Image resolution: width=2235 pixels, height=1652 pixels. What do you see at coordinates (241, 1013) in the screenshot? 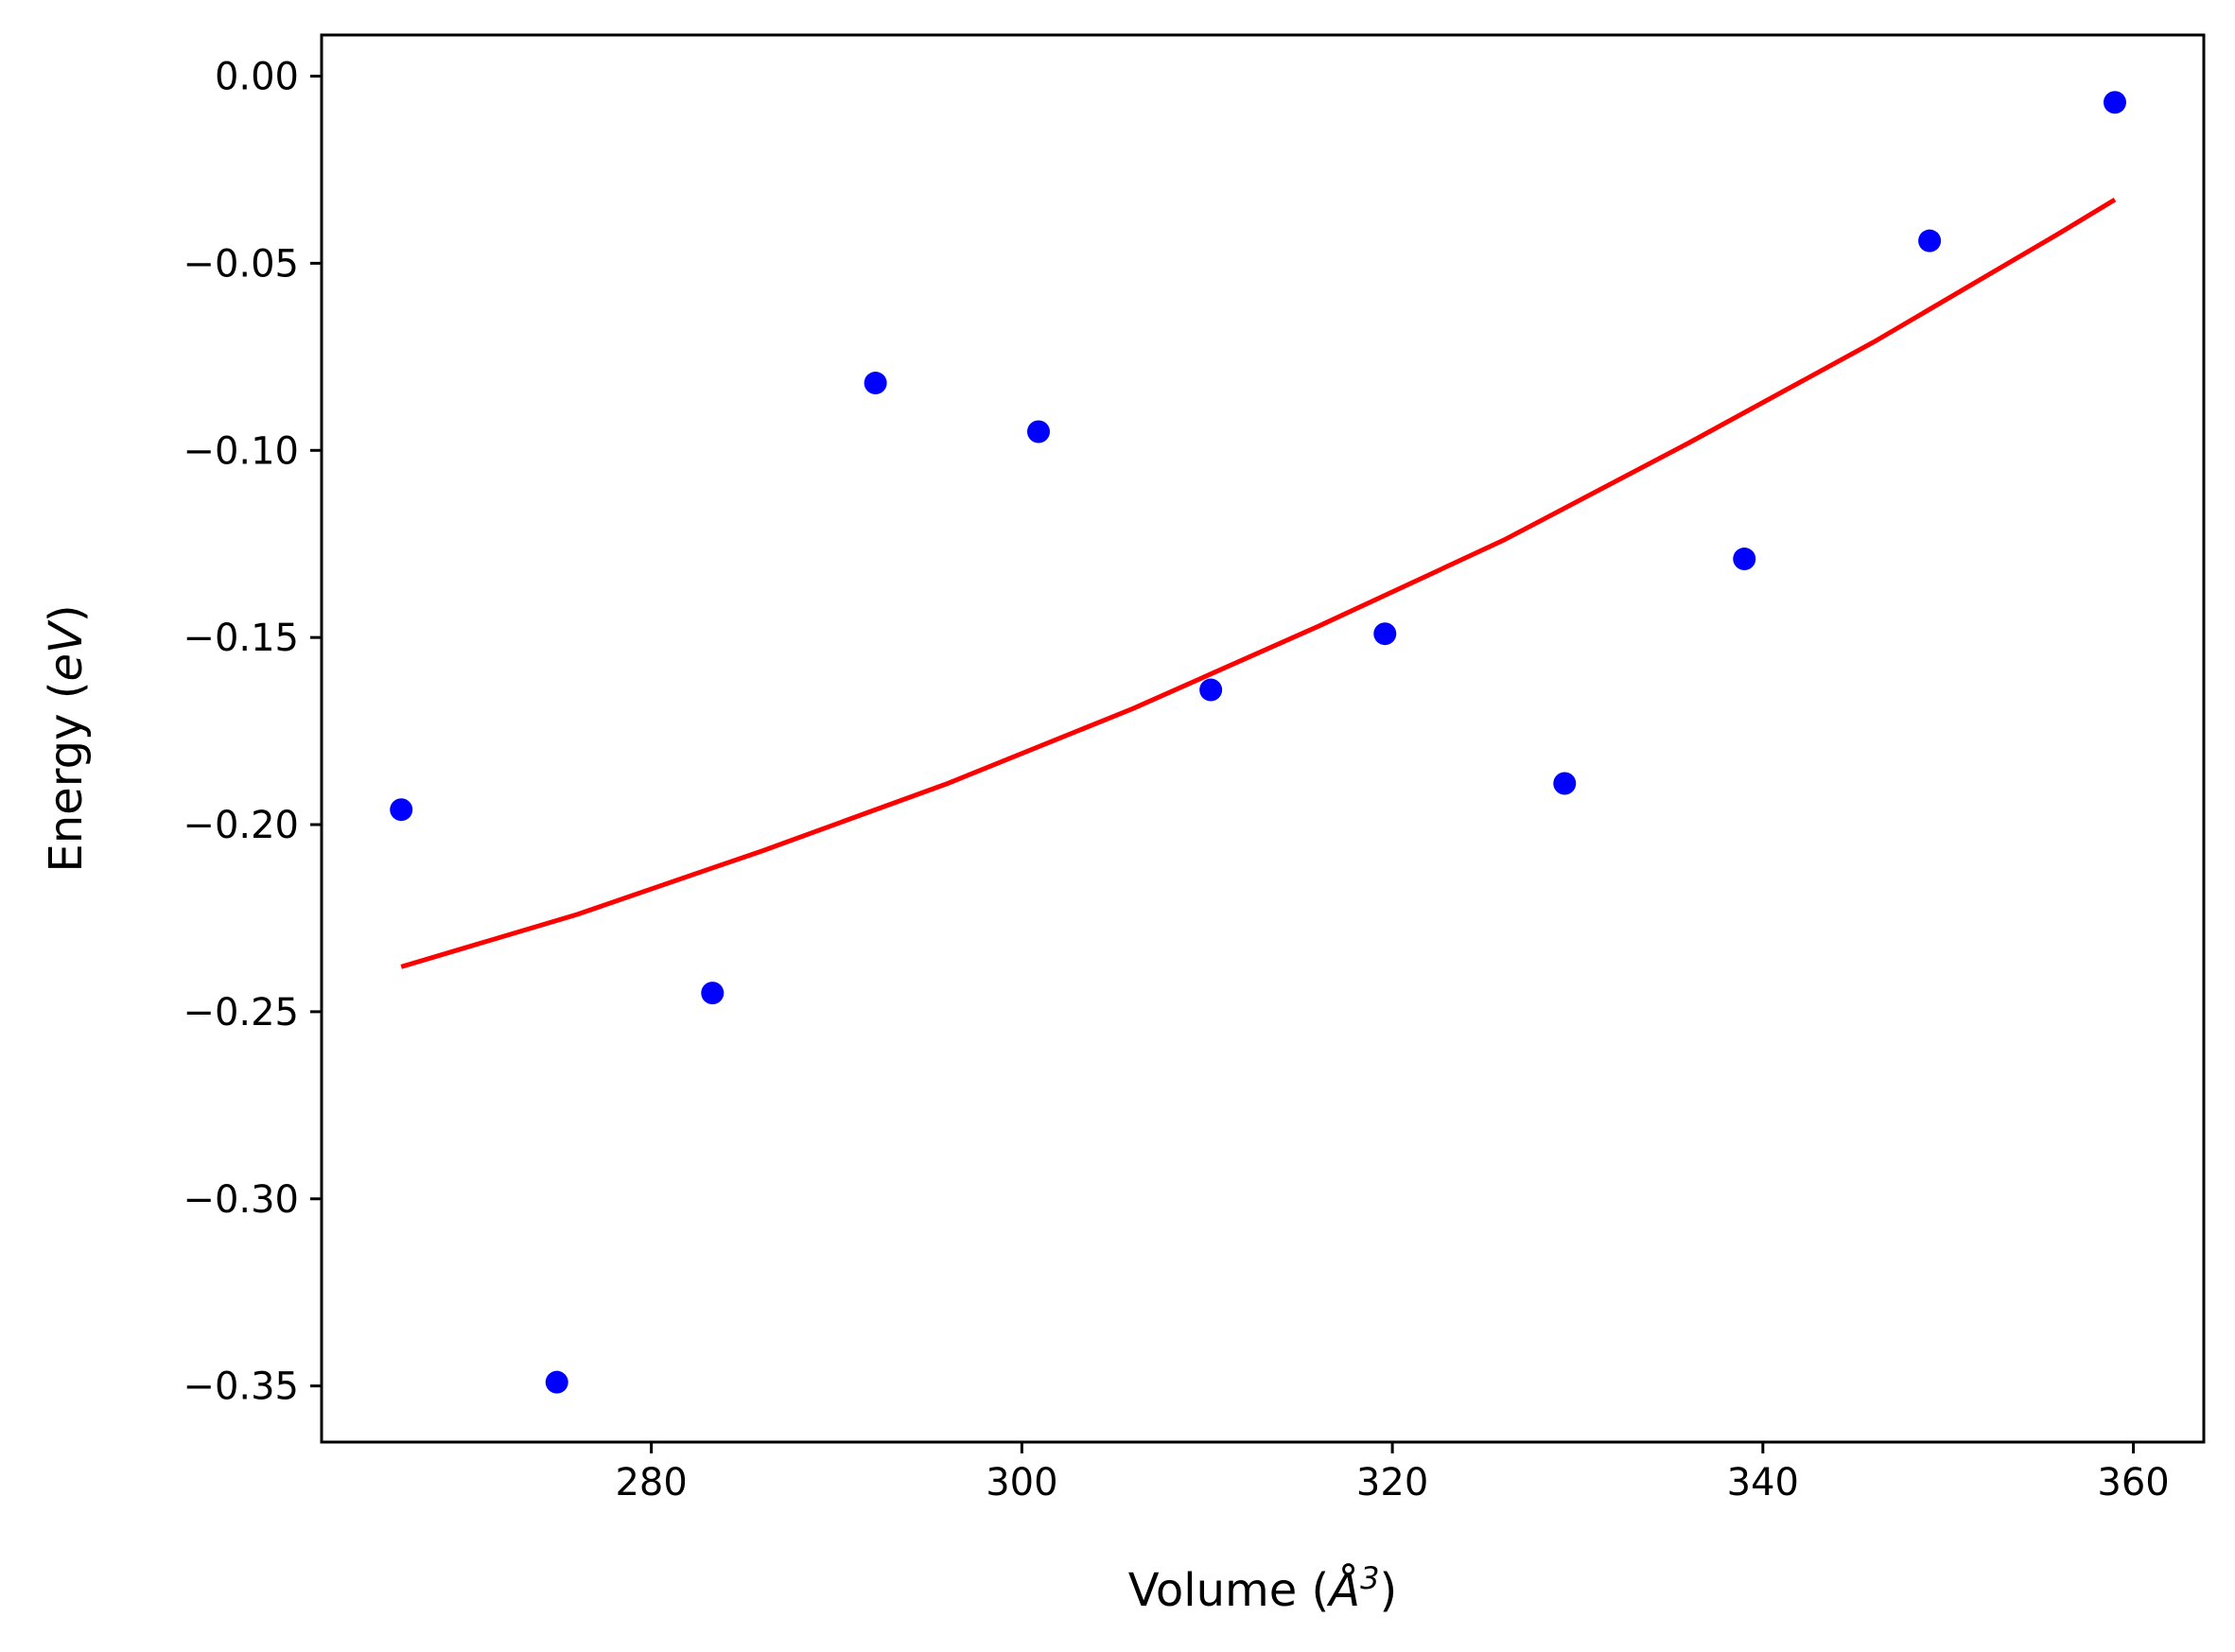
I see `y-tick-label: −0.25` at bounding box center [241, 1013].